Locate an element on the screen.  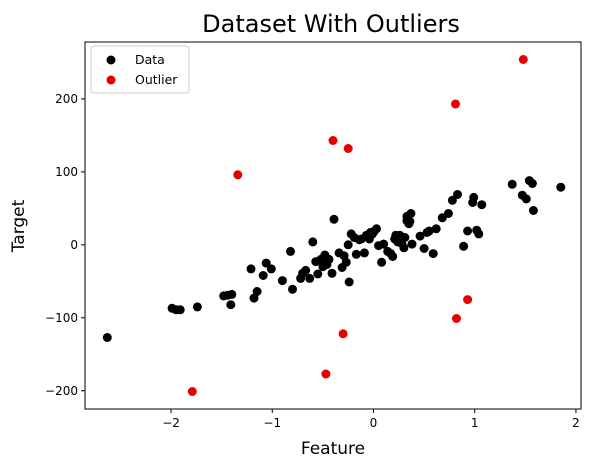
x-axis: −2 −1 0 1 2 is located at coordinates (371, 419).